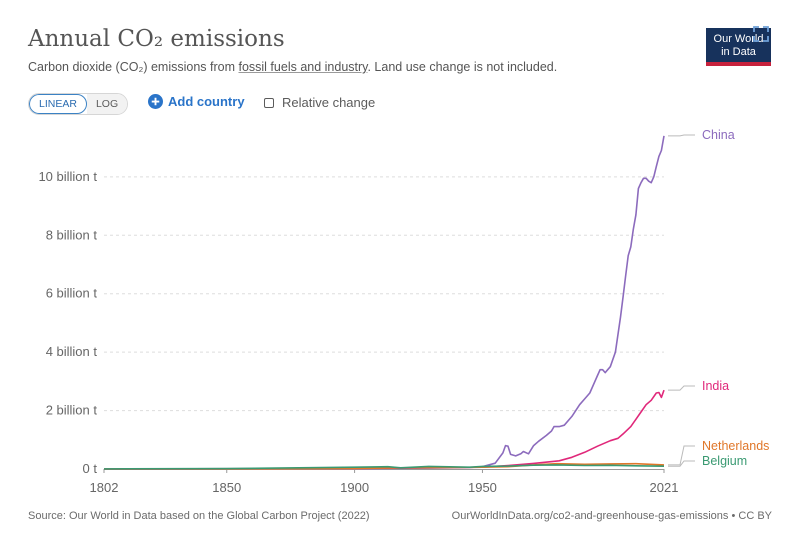 Image resolution: width=804 pixels, height=535 pixels. I want to click on x-tick-label: 1802, so click(104, 487).